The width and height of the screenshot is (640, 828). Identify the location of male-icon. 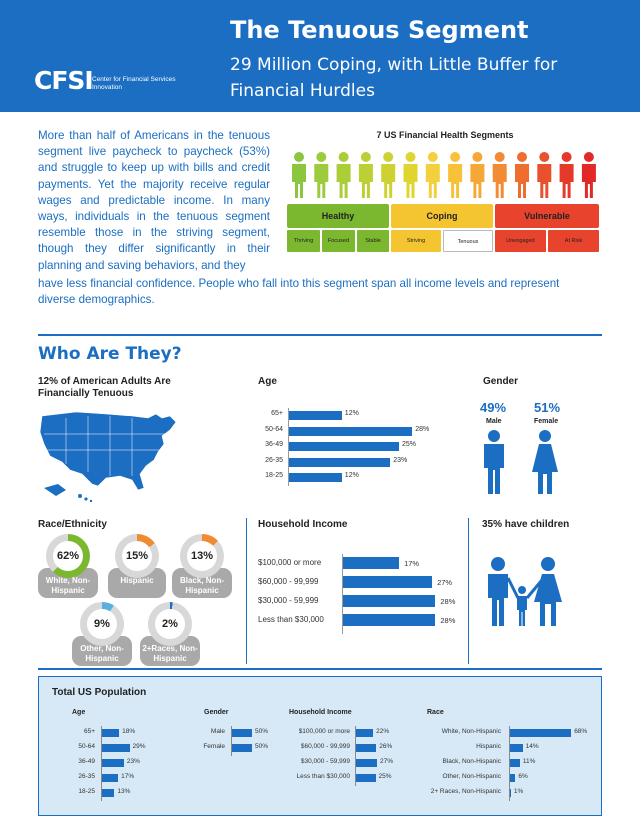
(494, 462).